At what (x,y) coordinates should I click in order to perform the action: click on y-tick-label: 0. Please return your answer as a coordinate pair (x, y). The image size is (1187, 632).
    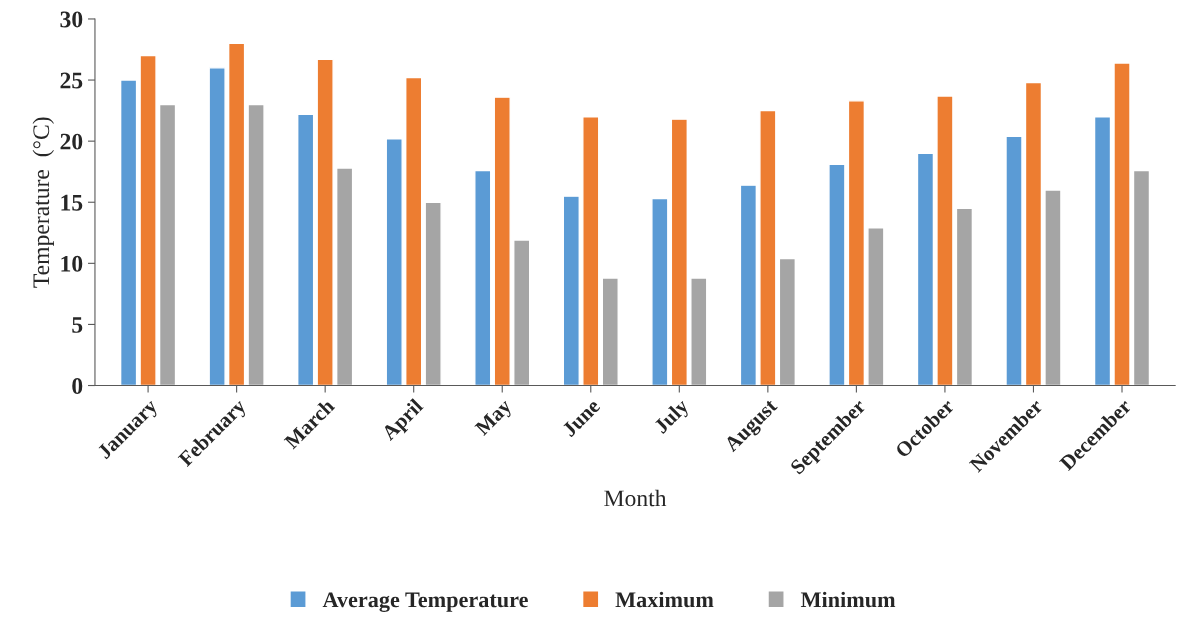
    Looking at the image, I should click on (77, 386).